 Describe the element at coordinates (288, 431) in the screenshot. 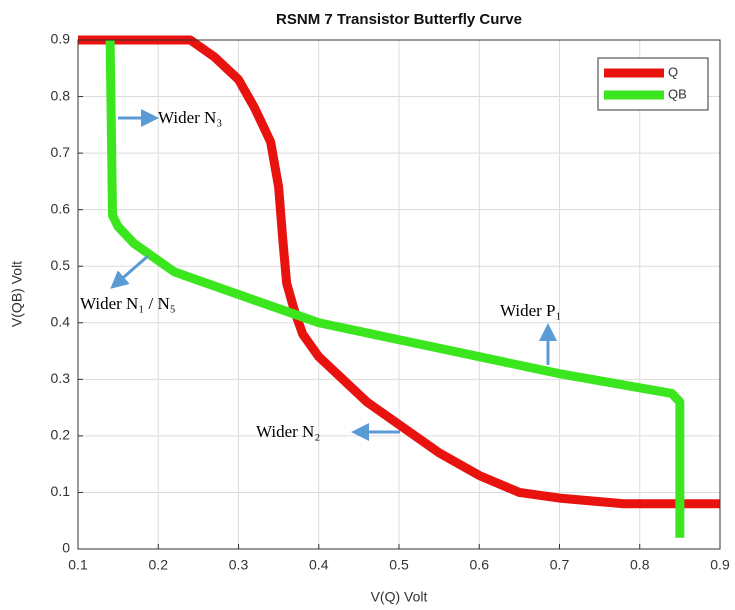

I see `annotation: Wider N₂` at that location.